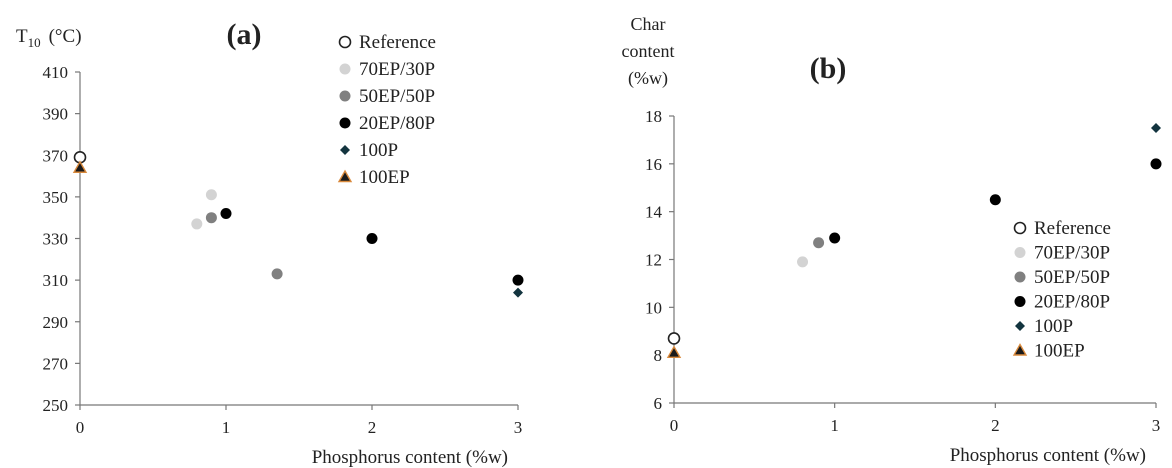 Image resolution: width=1172 pixels, height=468 pixels. What do you see at coordinates (653, 116) in the screenshot?
I see `y-tick-label: 18` at bounding box center [653, 116].